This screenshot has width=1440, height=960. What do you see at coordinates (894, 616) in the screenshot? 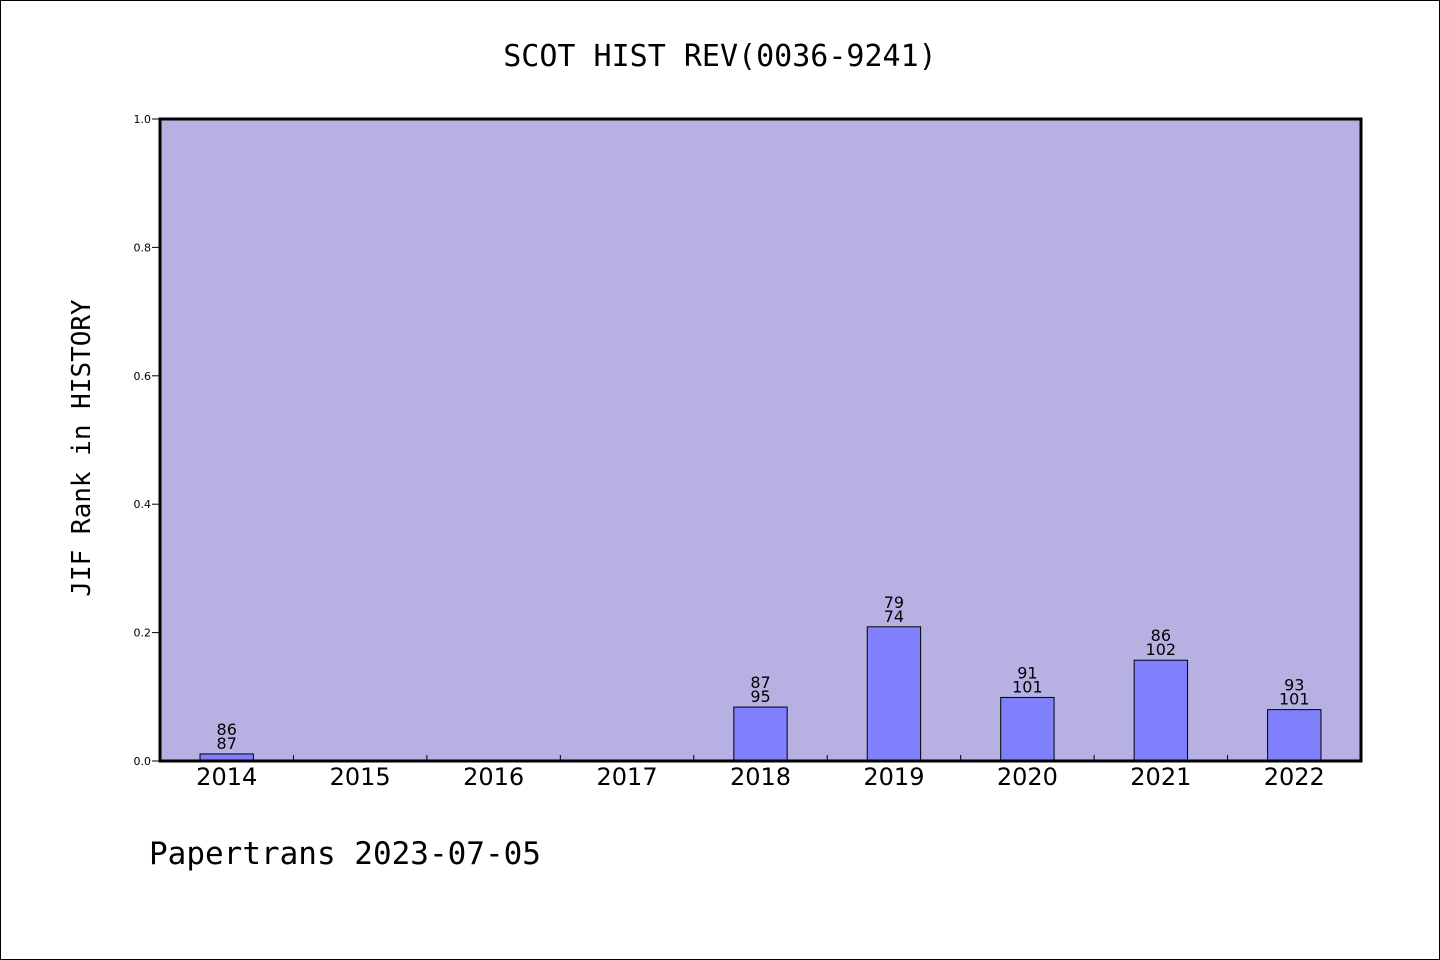
I see `data-label-total: 74` at bounding box center [894, 616].